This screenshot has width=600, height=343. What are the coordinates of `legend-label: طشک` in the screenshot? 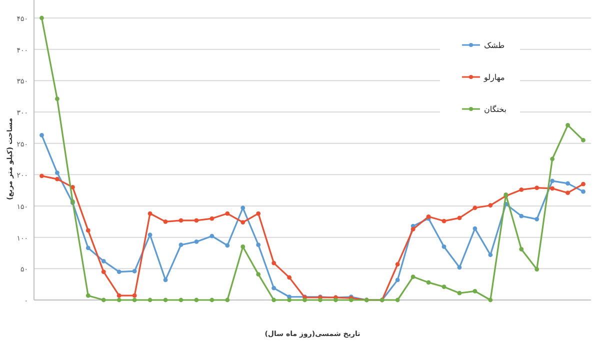 It's located at (494, 45).